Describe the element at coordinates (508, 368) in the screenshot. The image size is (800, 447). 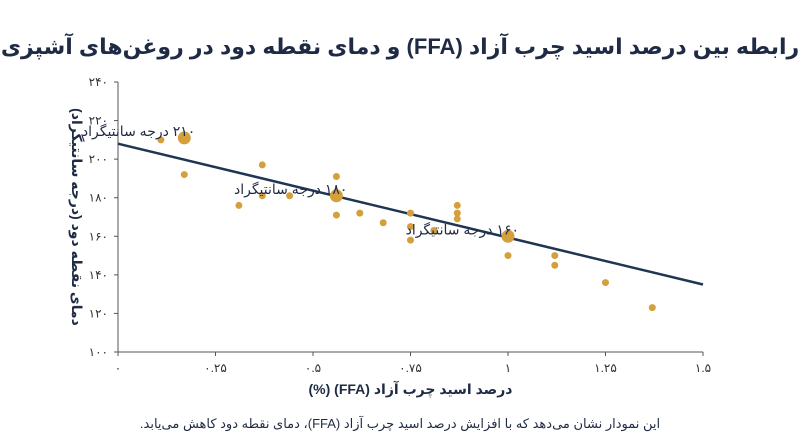
I see `x-tick-label: ۱` at that location.